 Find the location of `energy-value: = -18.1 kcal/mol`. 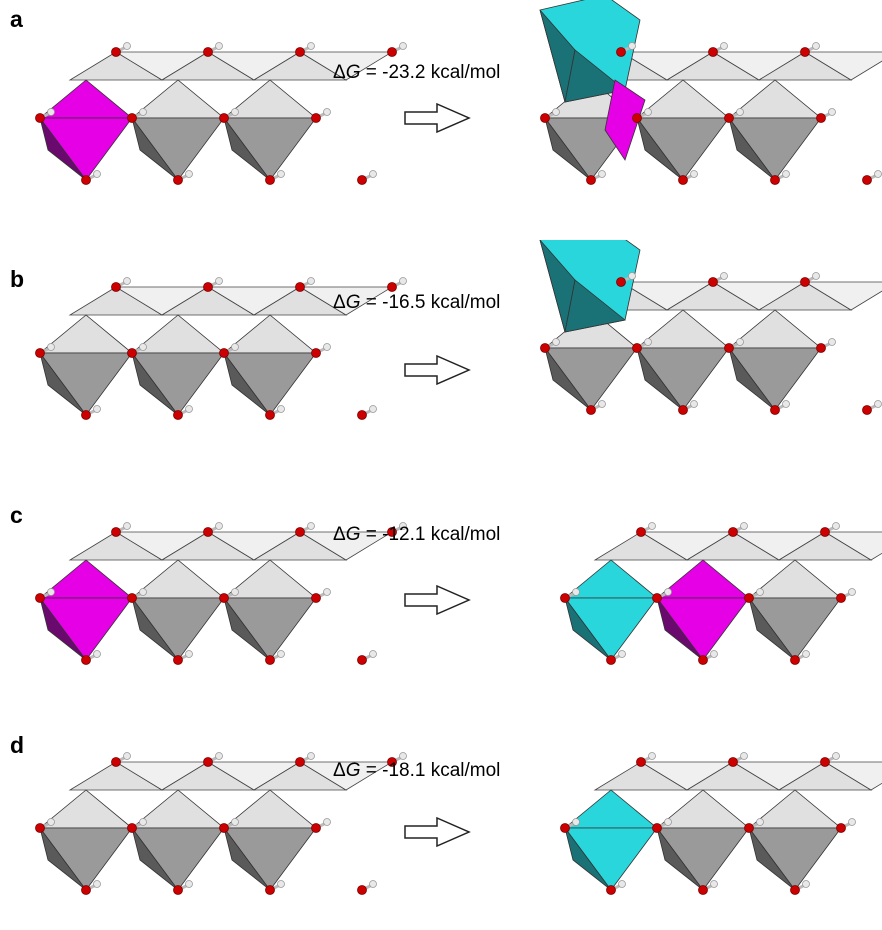

energy-value: = -18.1 kcal/mol is located at coordinates (433, 770).